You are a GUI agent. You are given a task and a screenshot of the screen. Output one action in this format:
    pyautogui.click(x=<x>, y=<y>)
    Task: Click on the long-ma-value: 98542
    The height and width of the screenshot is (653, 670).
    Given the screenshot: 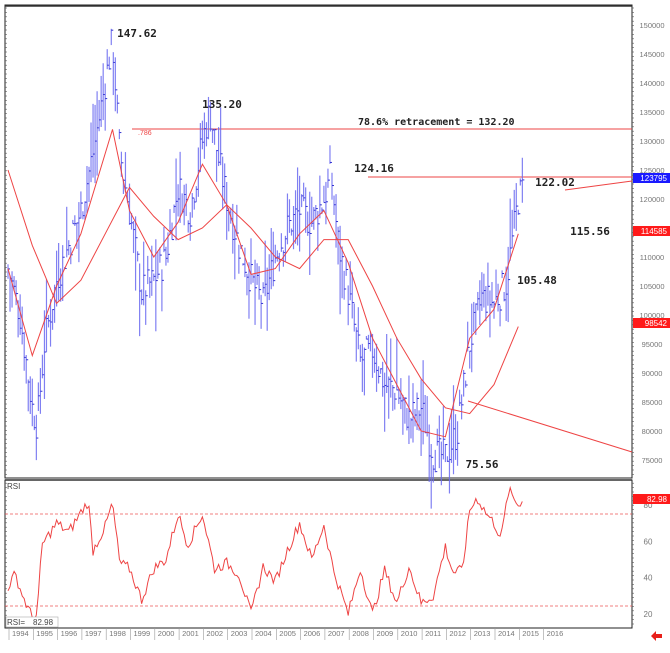 What is the action you would take?
    pyautogui.click(x=656, y=323)
    